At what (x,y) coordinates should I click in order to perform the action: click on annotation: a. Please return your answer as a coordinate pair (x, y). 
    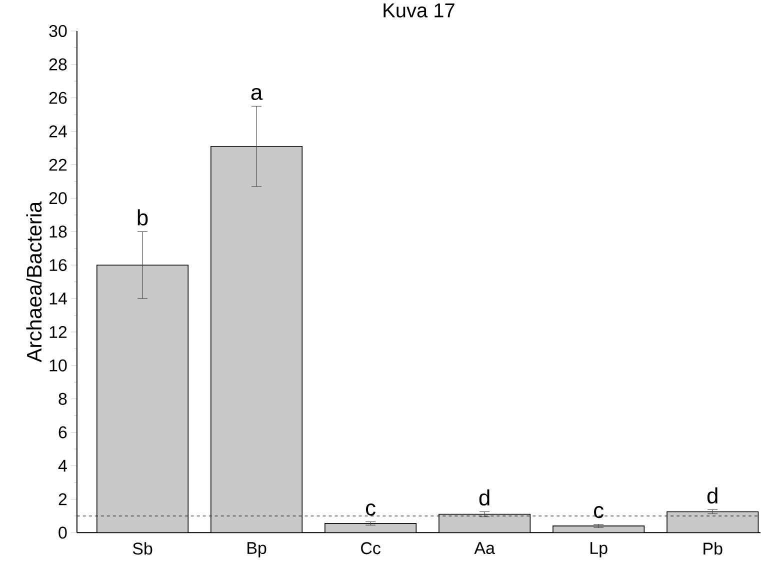
    Looking at the image, I should click on (257, 94).